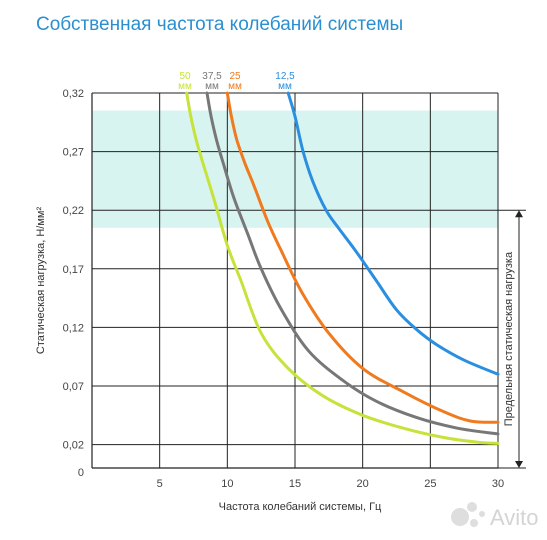 The image size is (547, 540). What do you see at coordinates (498, 484) in the screenshot?
I see `x-tick-label: 30` at bounding box center [498, 484].